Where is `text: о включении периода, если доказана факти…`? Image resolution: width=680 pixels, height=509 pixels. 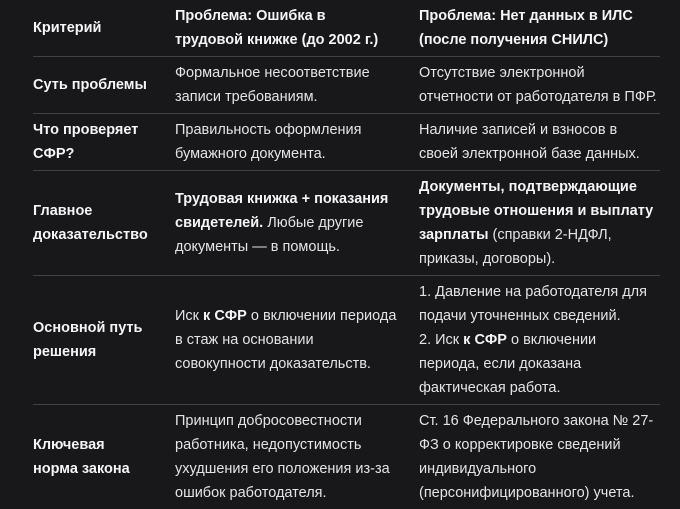
text: о включении периода, если доказана факти… is located at coordinates (510, 364).